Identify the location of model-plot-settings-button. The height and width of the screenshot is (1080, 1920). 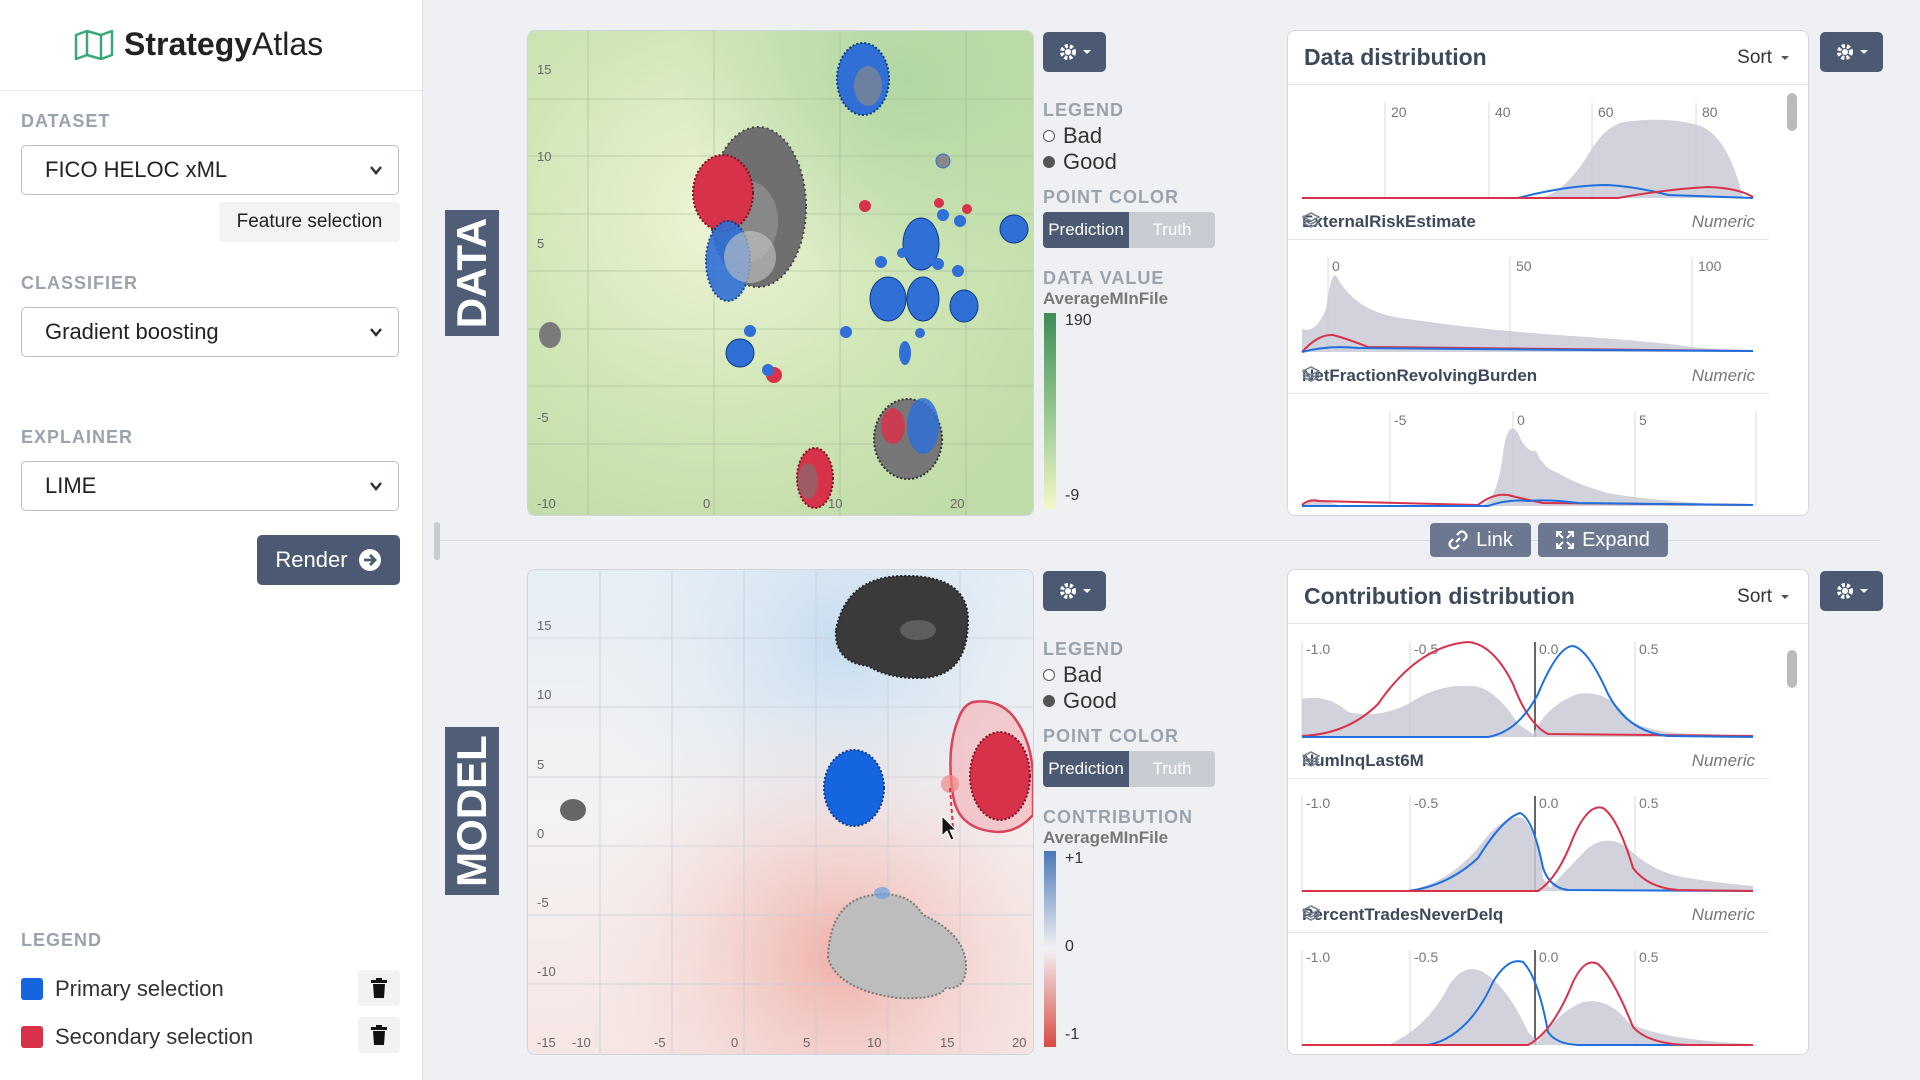
(1074, 591).